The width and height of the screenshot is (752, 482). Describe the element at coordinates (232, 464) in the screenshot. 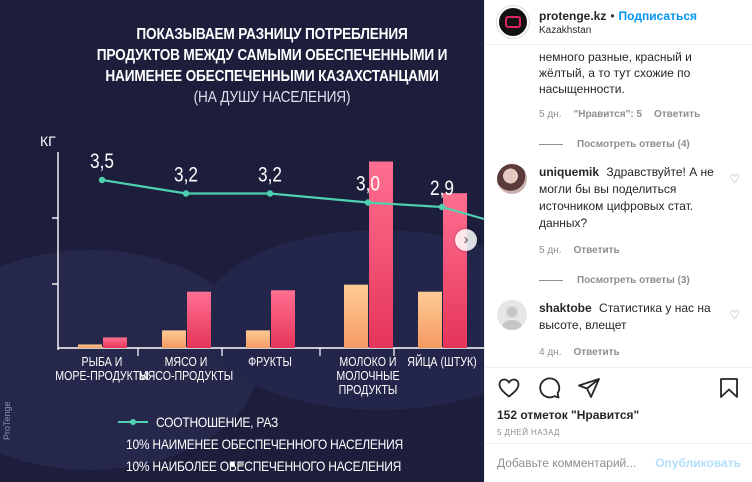

I see `carousel-dot-active` at that location.